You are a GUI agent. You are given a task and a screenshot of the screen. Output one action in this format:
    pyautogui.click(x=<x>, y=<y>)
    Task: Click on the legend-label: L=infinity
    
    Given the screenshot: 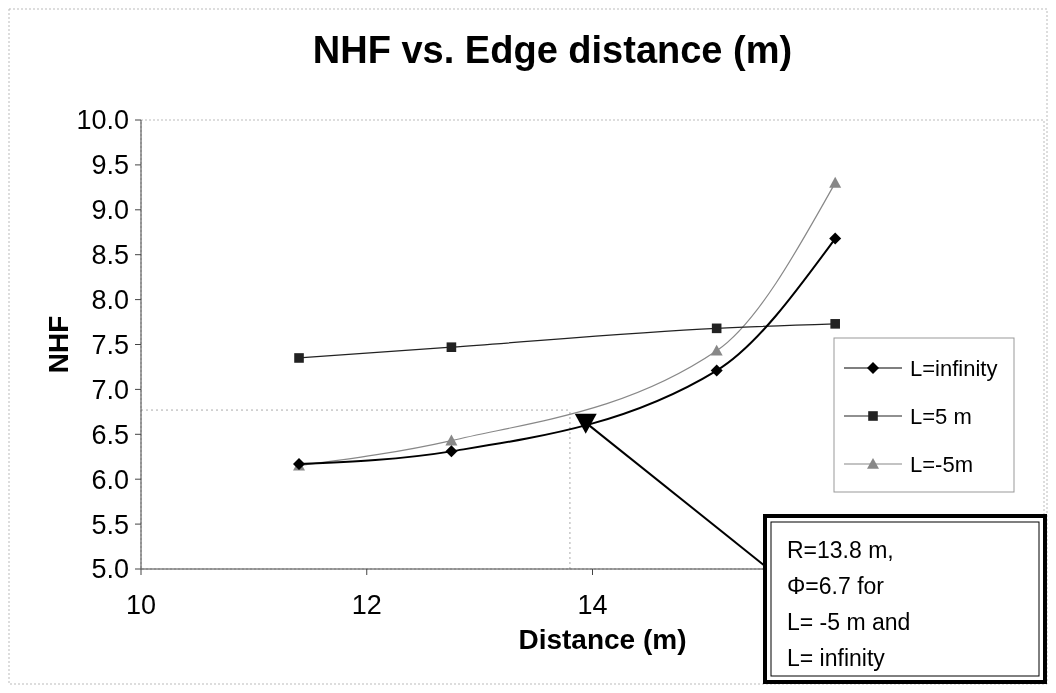 What is the action you would take?
    pyautogui.click(x=954, y=368)
    